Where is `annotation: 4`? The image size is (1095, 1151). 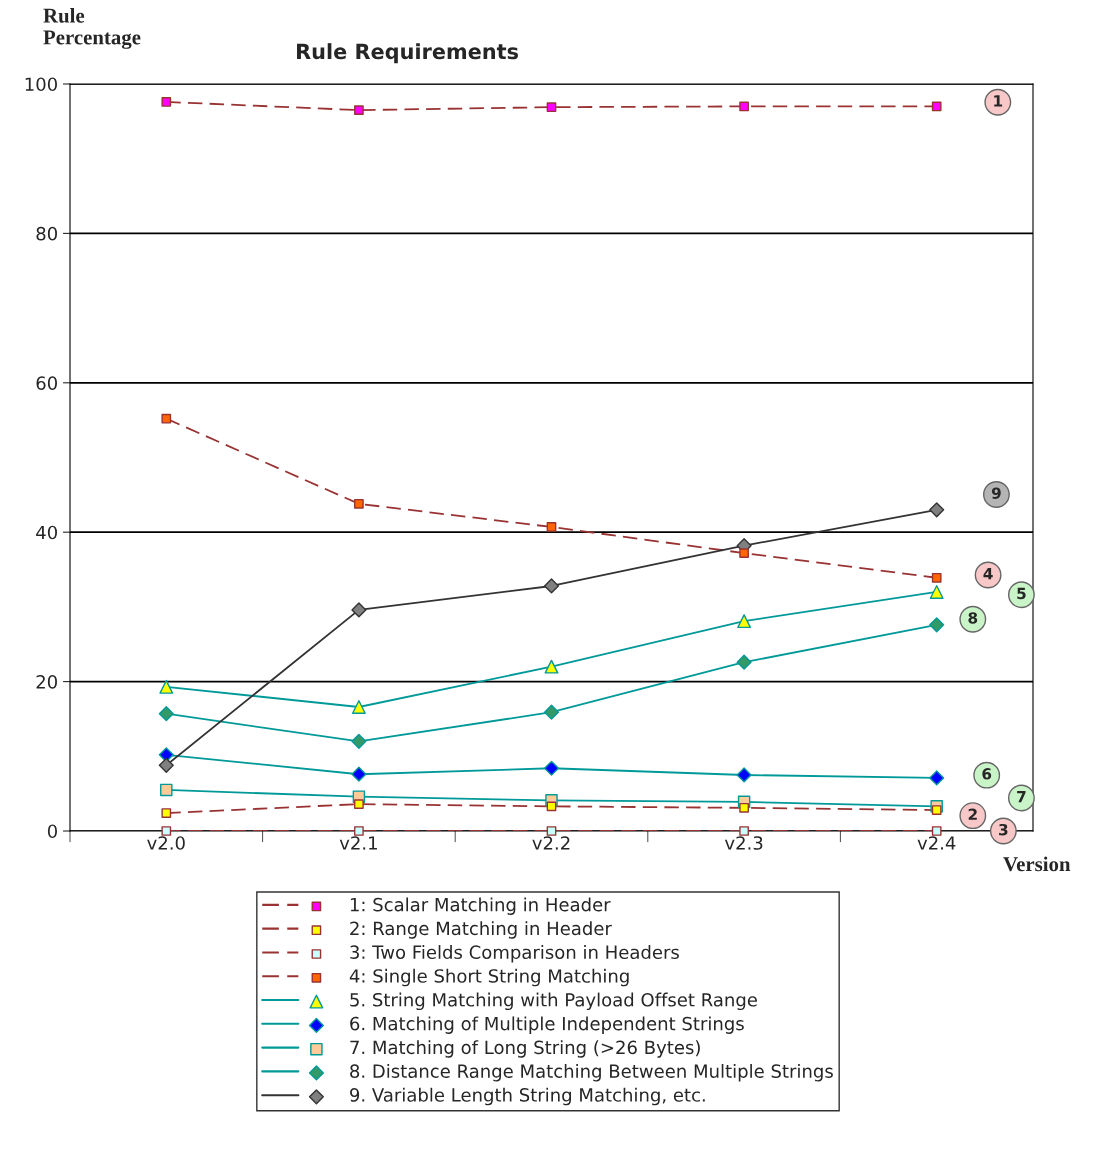 annotation: 4 is located at coordinates (988, 574).